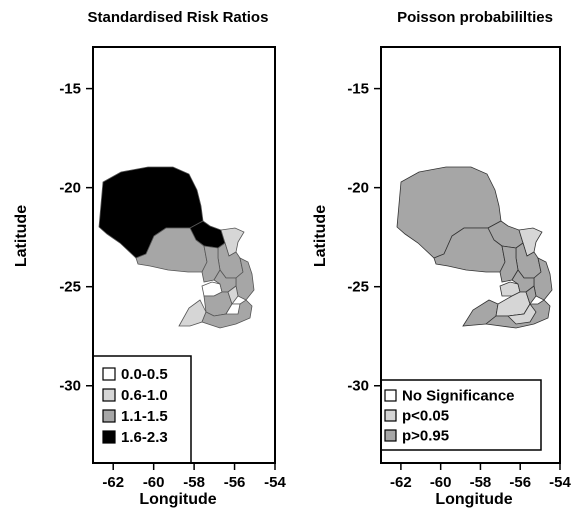 This screenshot has height=514, width=573. I want to click on legend-label: 0.6-1.0, so click(144, 395).